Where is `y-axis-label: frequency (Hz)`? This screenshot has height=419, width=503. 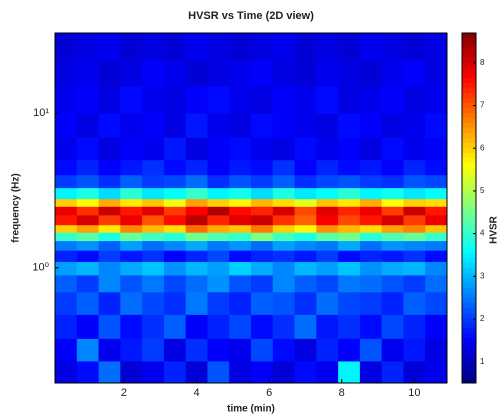
y-axis-label: frequency (Hz) is located at coordinates (16, 207).